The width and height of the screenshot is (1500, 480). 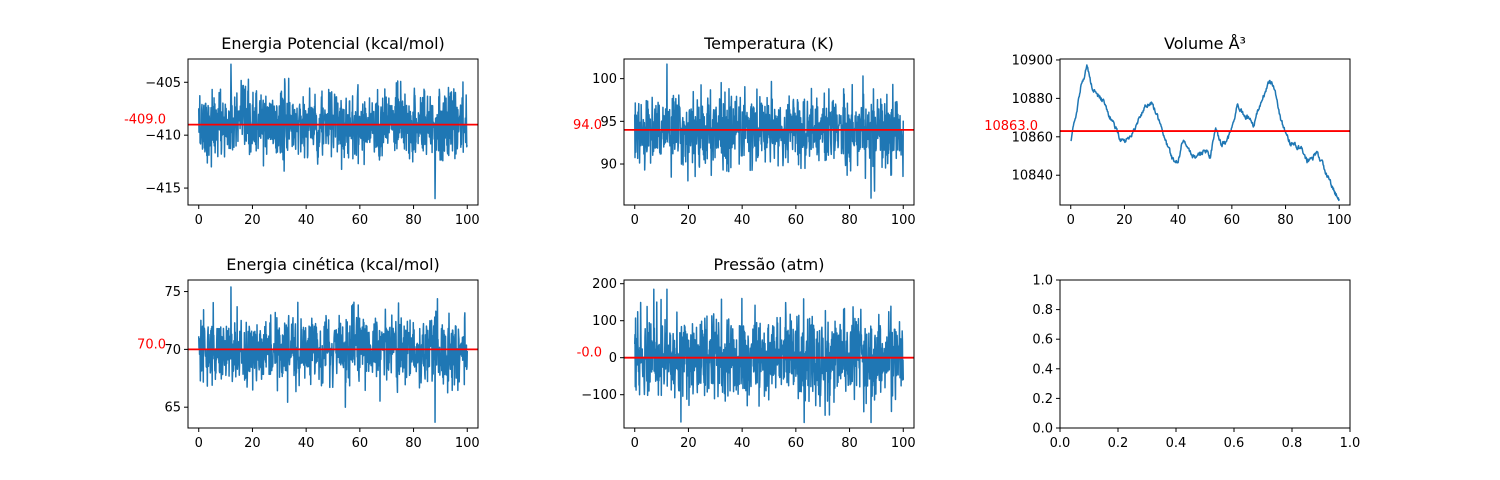 I want to click on x-tick-label: 0.8, so click(x=1292, y=443).